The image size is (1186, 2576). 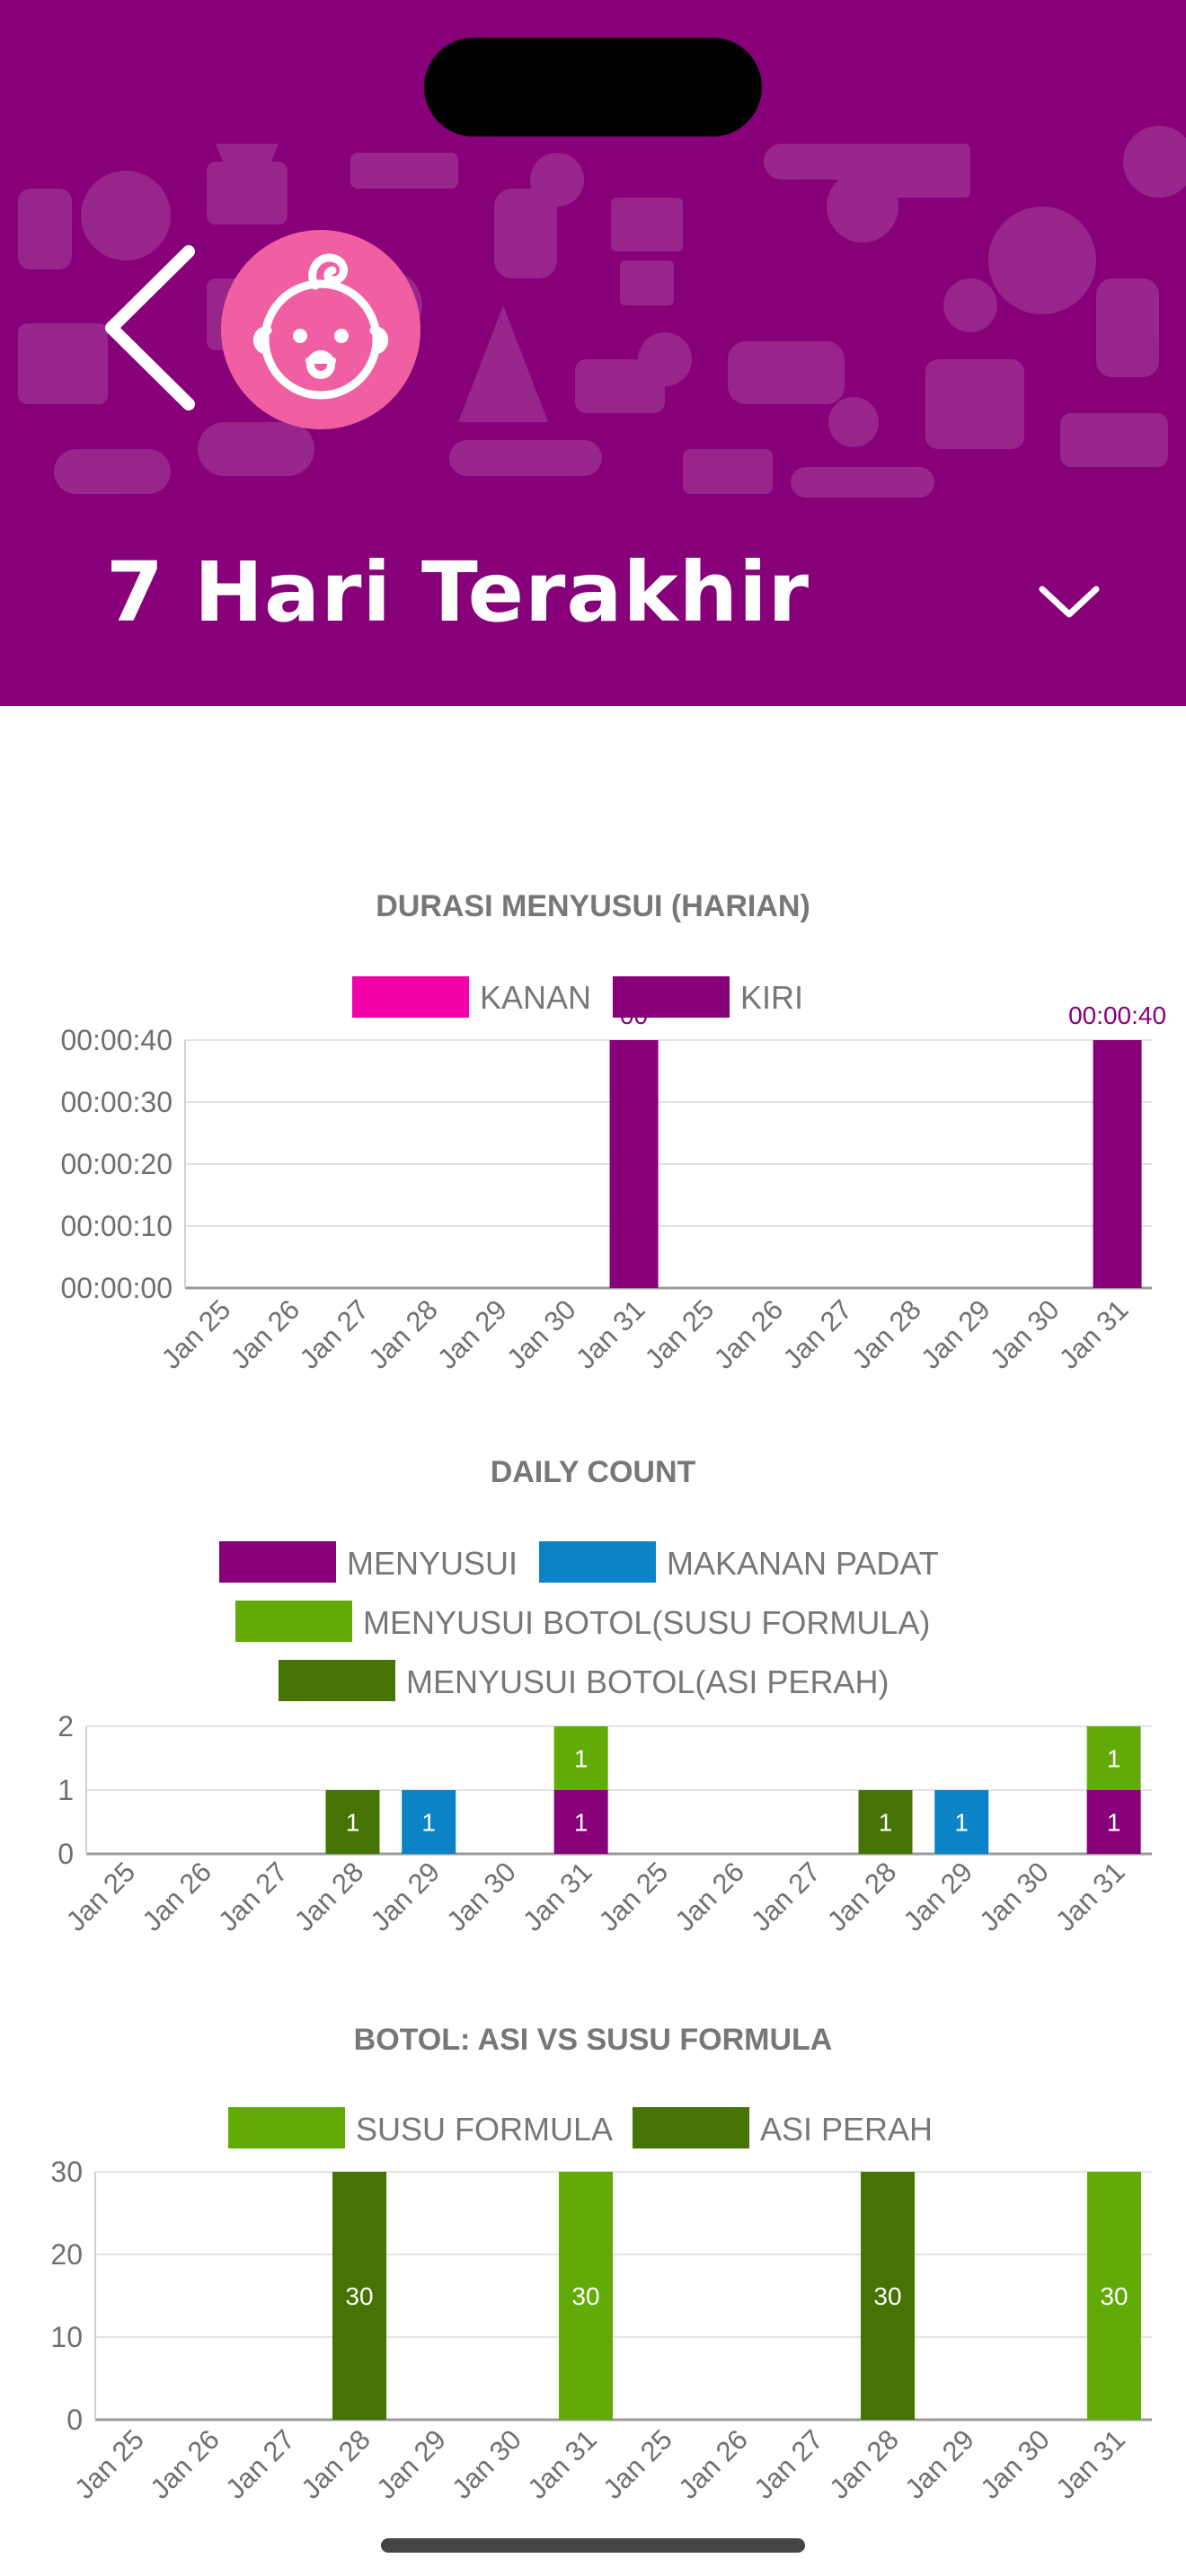 What do you see at coordinates (286, 2127) in the screenshot?
I see `legend-swatch-bottle-susu-formula` at bounding box center [286, 2127].